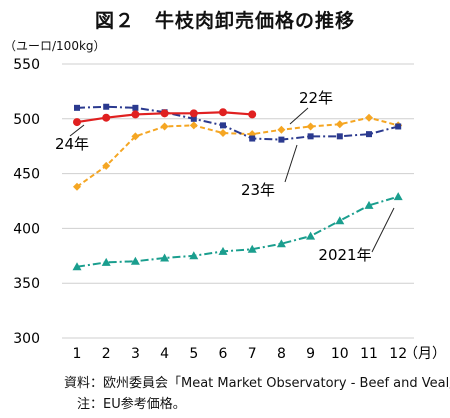 This screenshot has width=450, height=418. What do you see at coordinates (26, 284) in the screenshot?
I see `y-tick-label: 350` at bounding box center [26, 284].